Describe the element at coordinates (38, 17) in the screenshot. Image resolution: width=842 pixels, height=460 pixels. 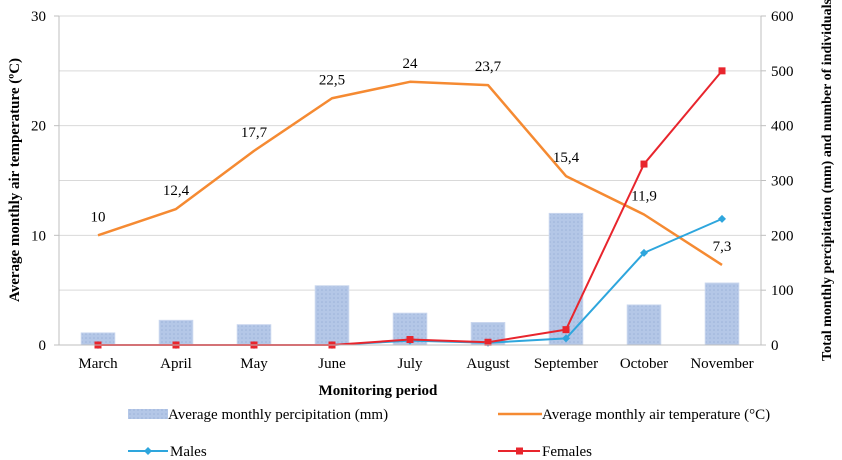
I see `y-left-tick-label: 30` at that location.